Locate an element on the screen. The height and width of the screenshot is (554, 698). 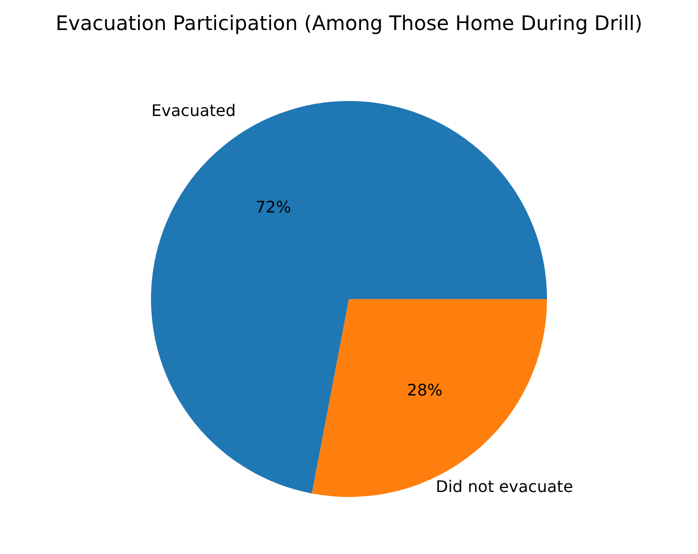
slice-label: Did not evacuate is located at coordinates (505, 486).